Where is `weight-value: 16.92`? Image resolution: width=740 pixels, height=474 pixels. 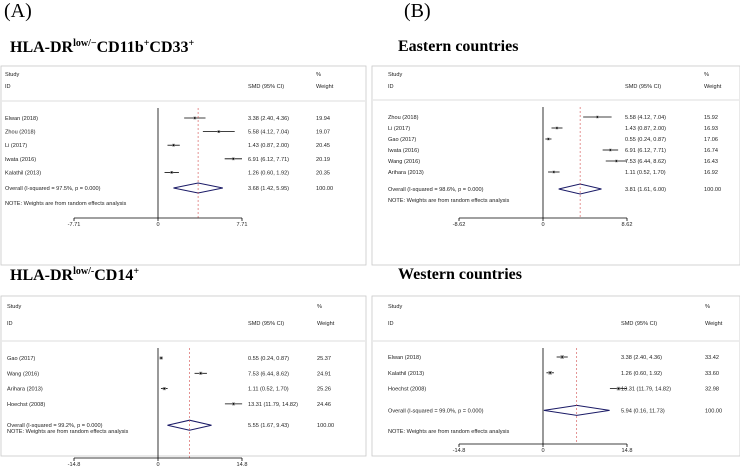 weight-value: 16.92 is located at coordinates (711, 173).